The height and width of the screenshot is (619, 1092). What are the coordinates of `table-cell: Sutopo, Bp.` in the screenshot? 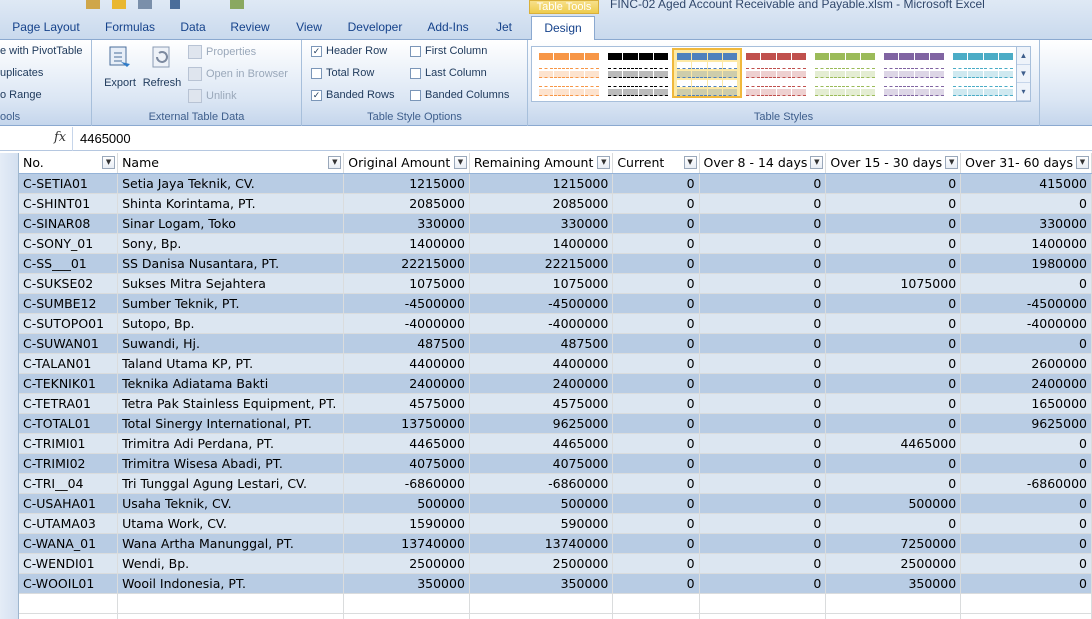 It's located at (231, 323).